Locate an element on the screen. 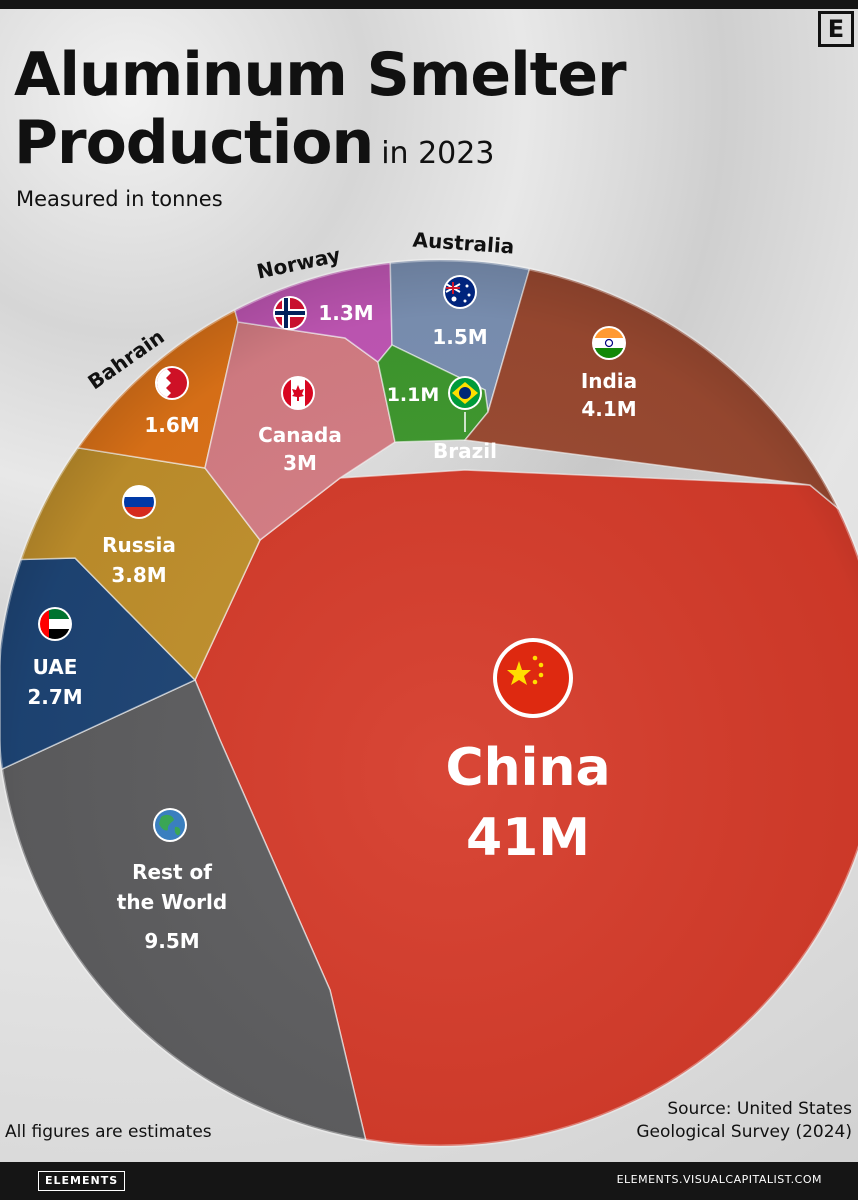 This screenshot has height=1200, width=858. india-flag-icon is located at coordinates (609, 343).